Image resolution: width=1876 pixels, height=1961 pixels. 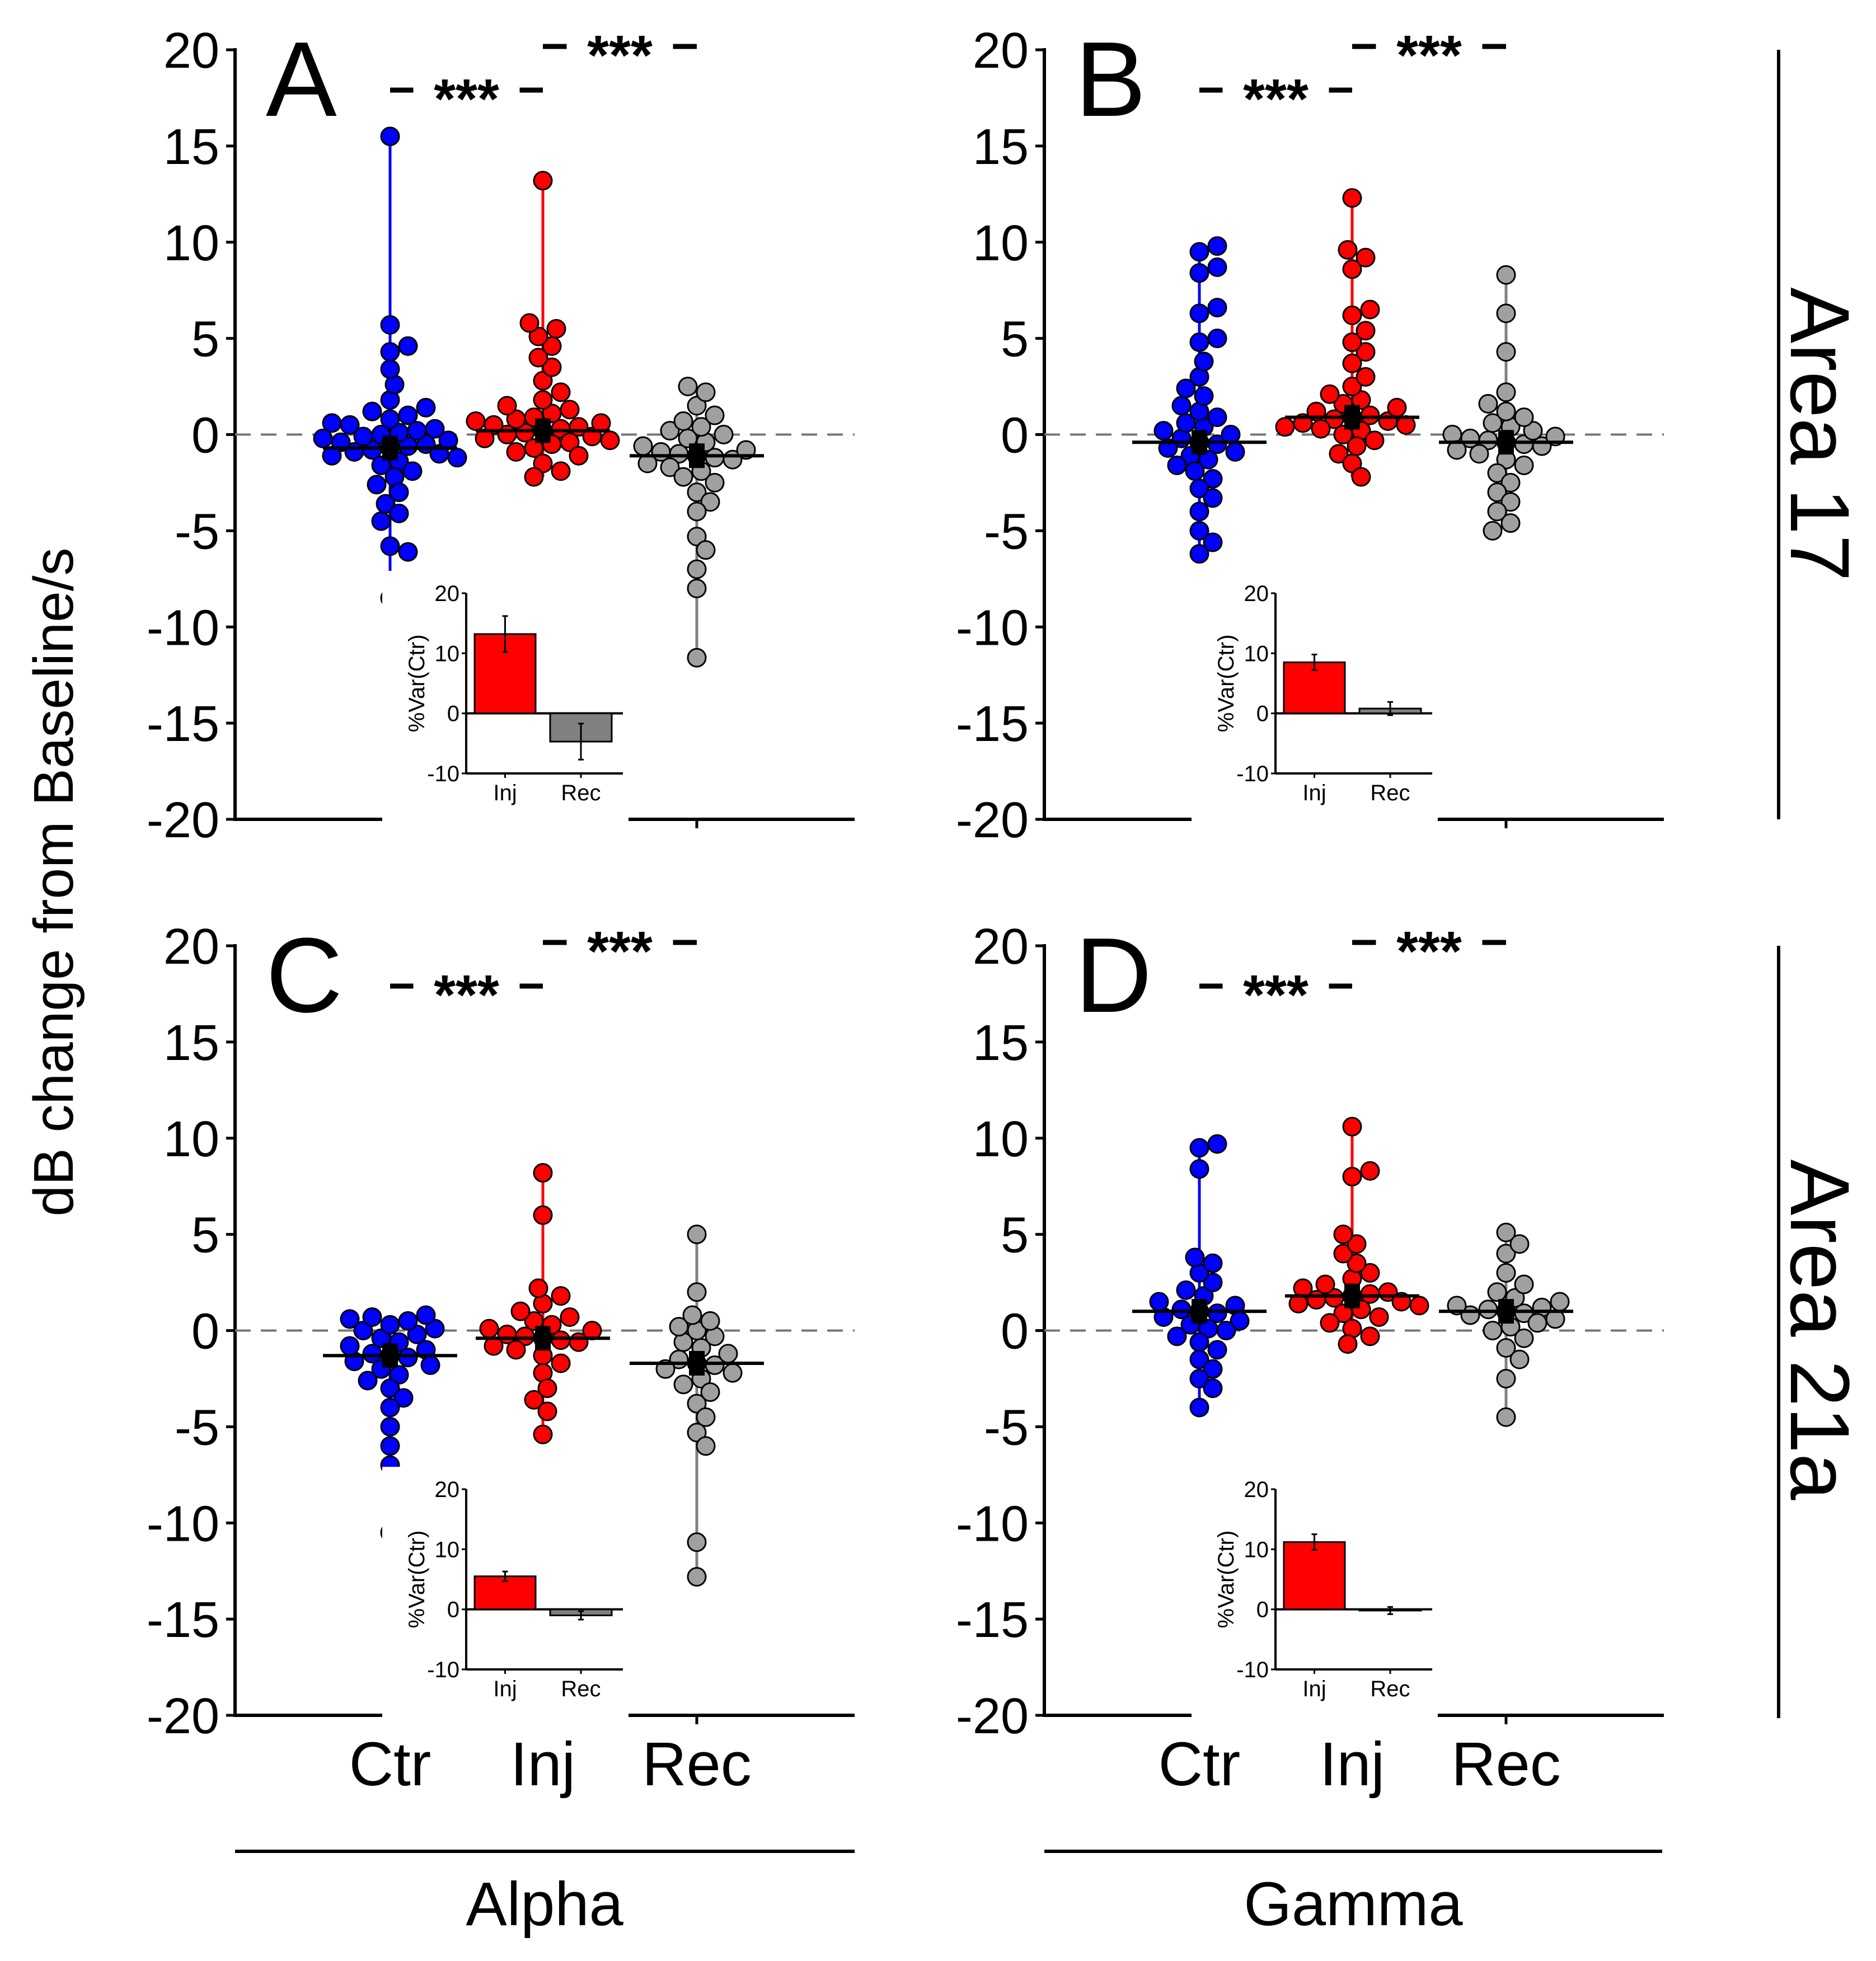 I want to click on inset-x-tick-label: Rec, so click(x=1390, y=793).